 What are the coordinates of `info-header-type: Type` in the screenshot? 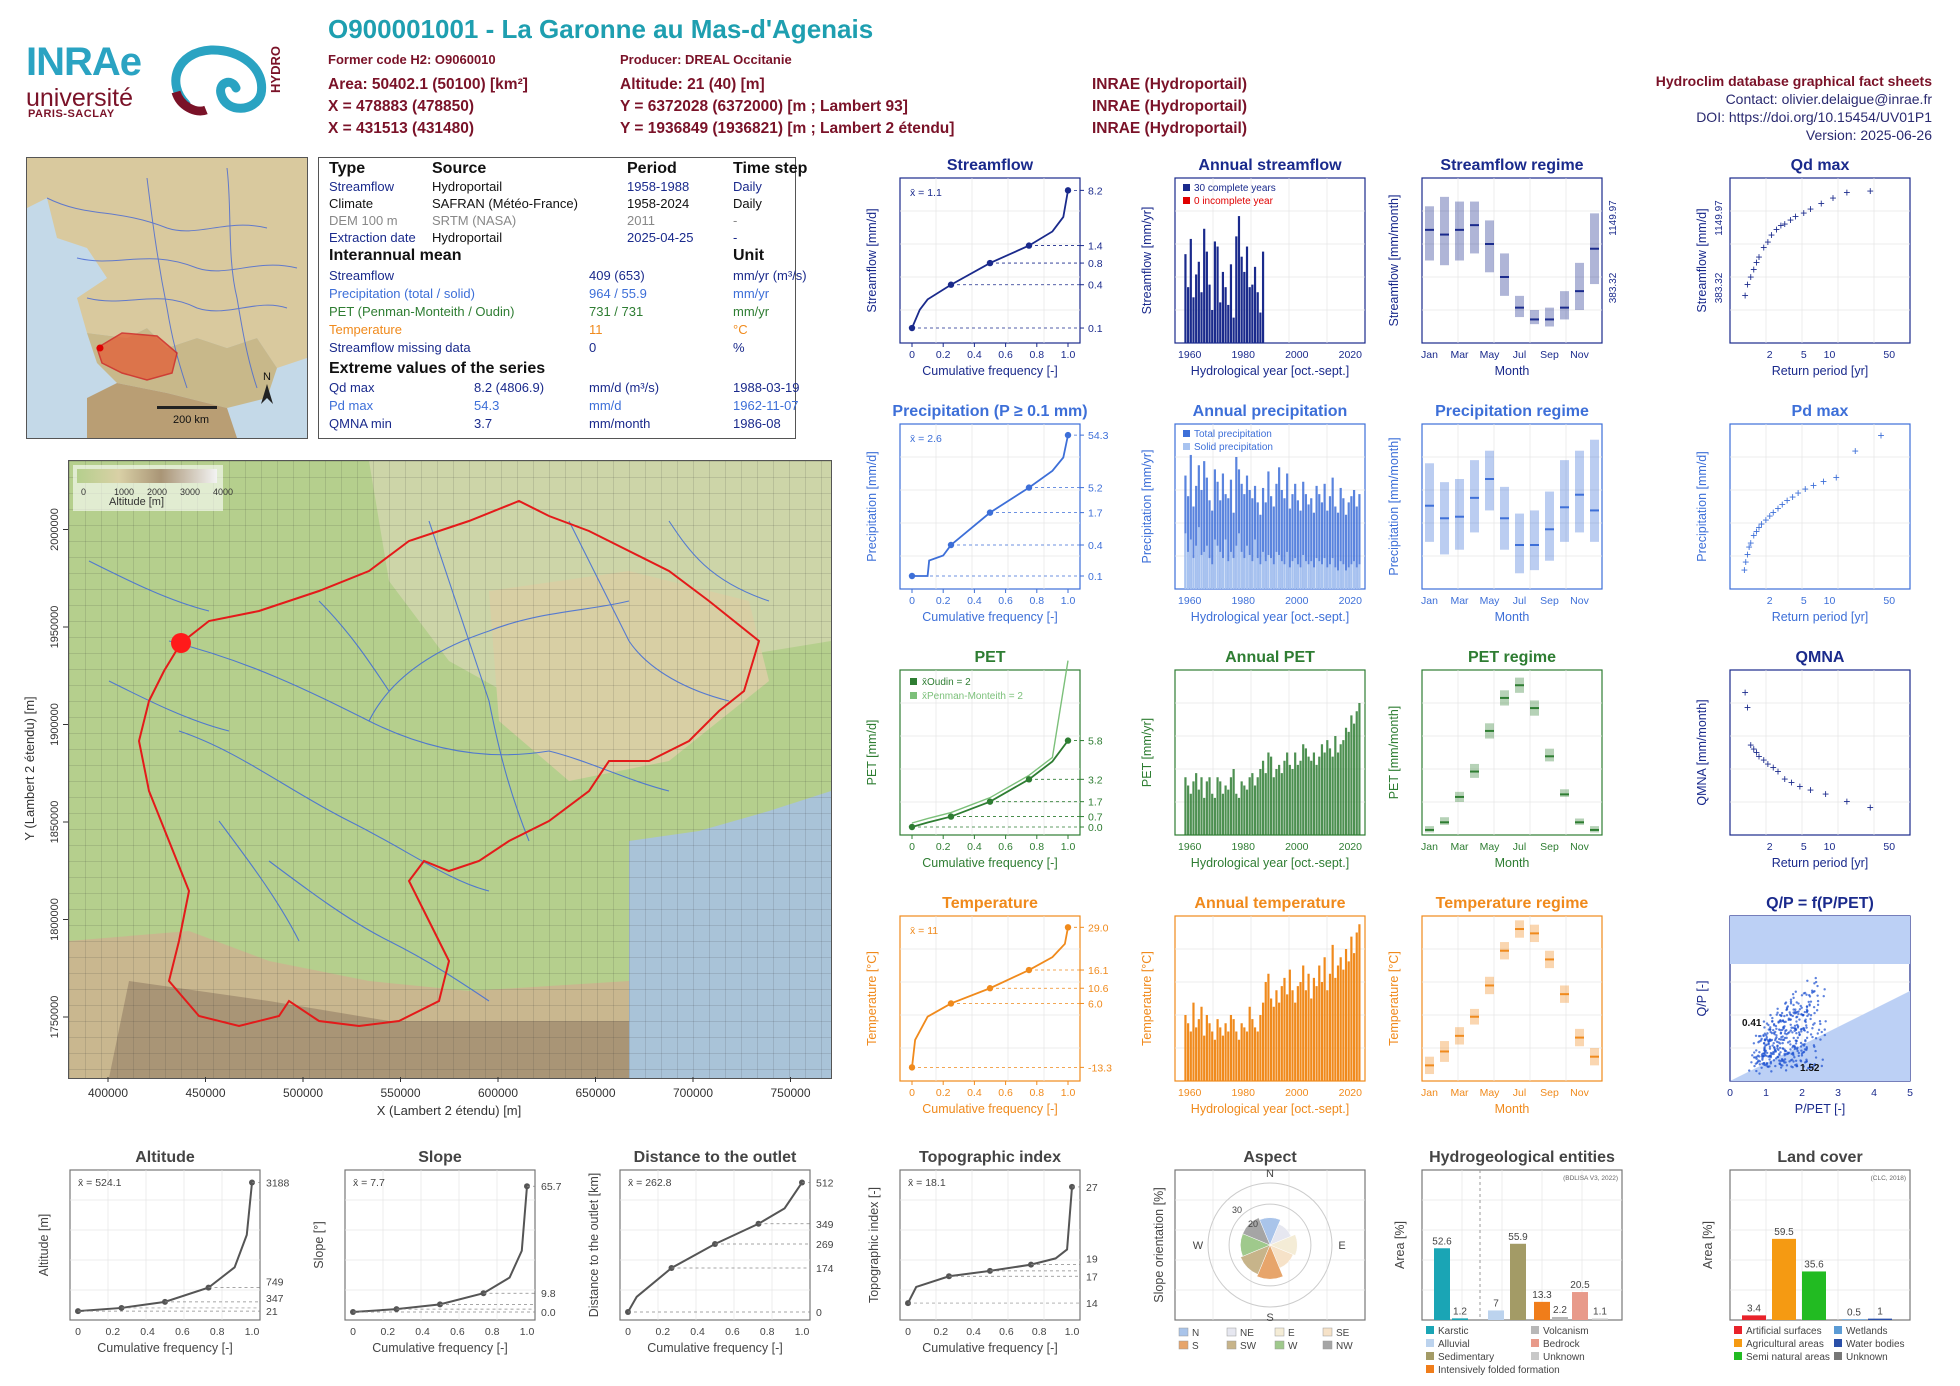 It's located at (347, 168).